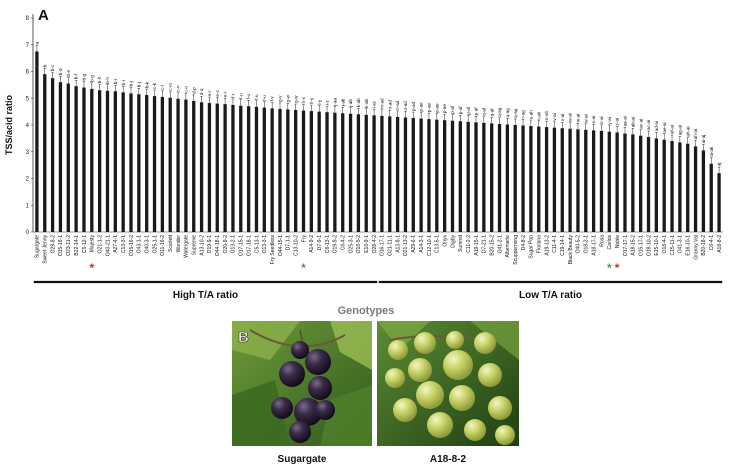  I want to click on significance-letter: b-h, so click(99, 79).